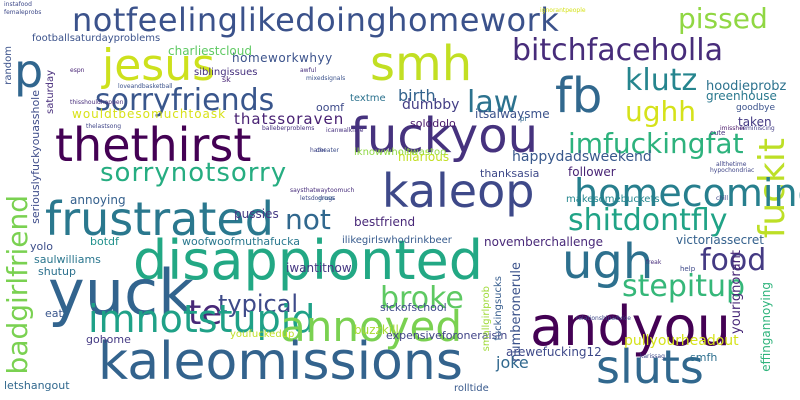 This screenshot has width=800, height=400. Describe the element at coordinates (97, 102) in the screenshot. I see `word: thisshouldhappen` at that location.